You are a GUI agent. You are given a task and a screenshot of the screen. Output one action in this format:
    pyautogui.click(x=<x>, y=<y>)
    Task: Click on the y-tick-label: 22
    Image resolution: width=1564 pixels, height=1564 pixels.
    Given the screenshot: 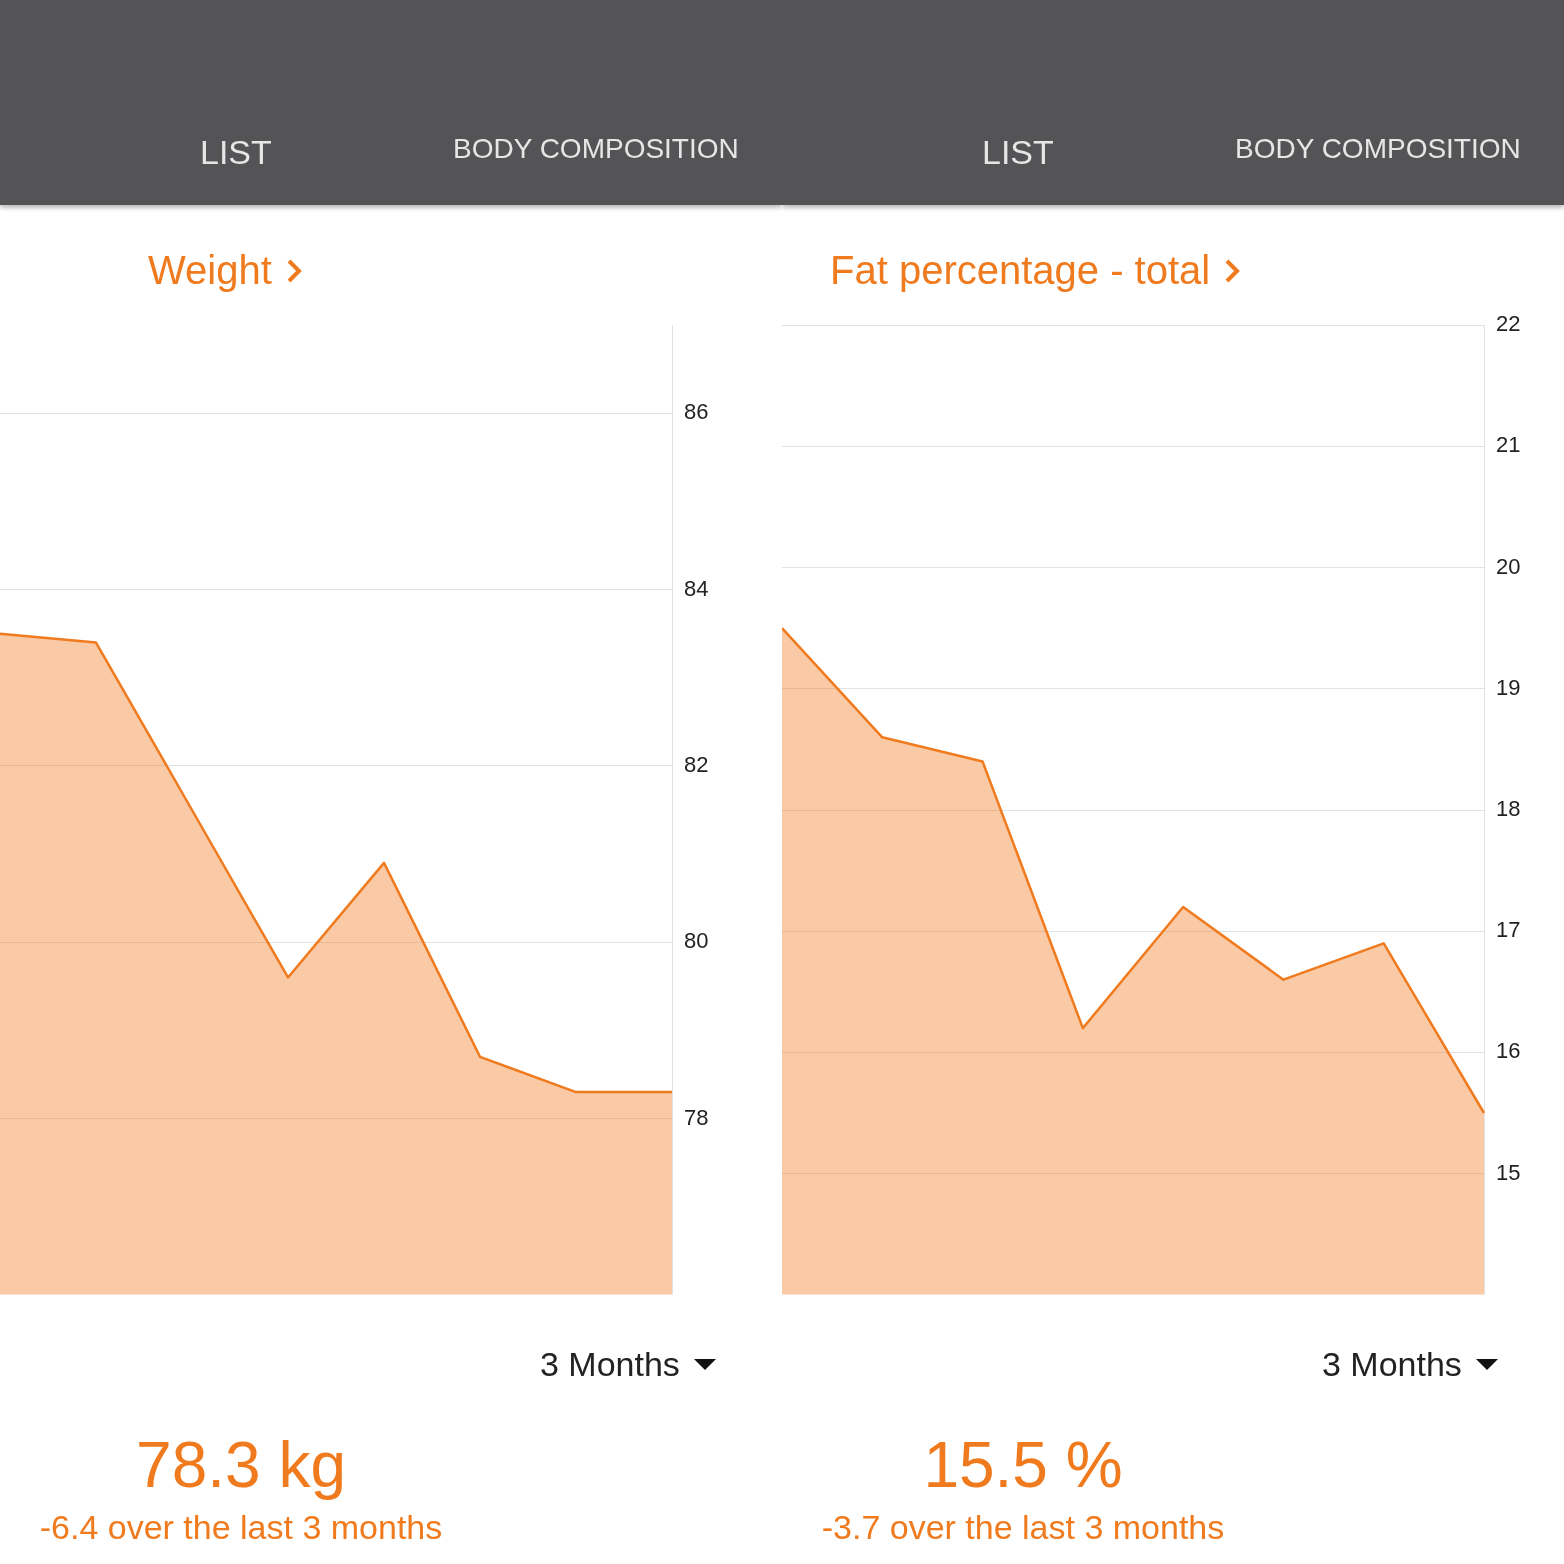 What is the action you would take?
    pyautogui.click(x=1508, y=324)
    